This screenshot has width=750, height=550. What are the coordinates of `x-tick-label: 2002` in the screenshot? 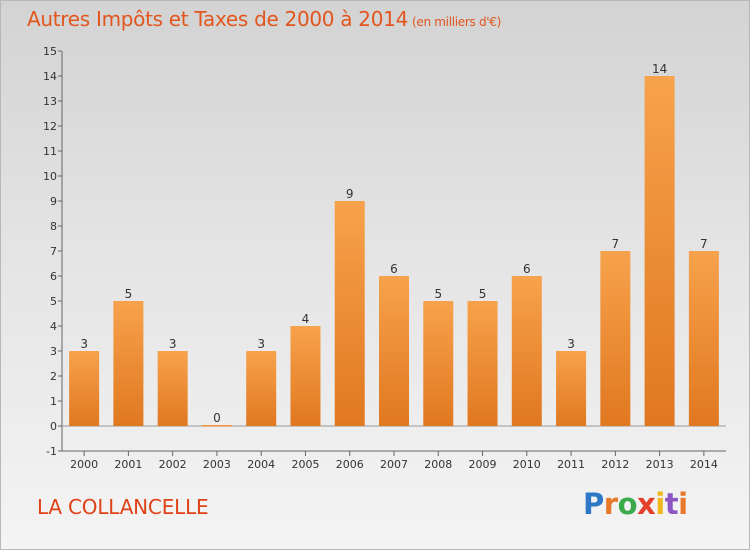 It's located at (173, 464).